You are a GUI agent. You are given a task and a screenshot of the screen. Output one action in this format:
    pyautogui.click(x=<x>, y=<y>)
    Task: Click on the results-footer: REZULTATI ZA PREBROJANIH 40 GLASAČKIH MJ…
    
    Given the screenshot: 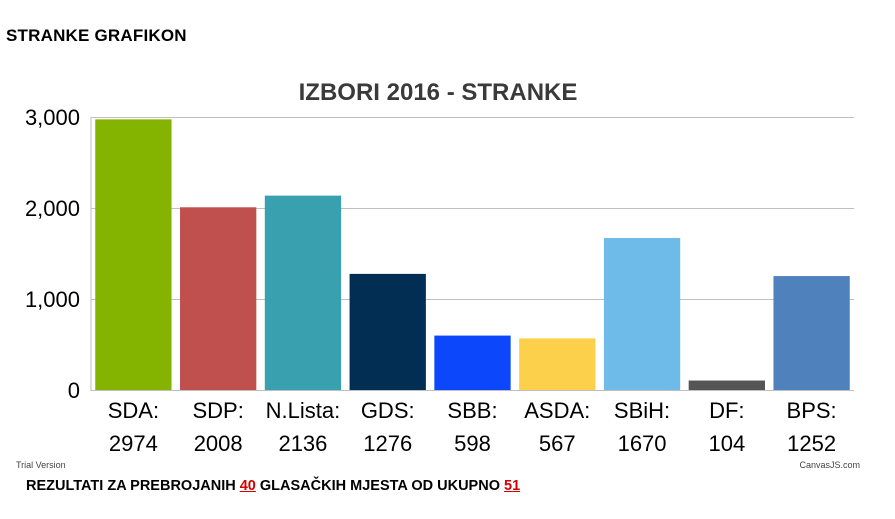 What is the action you would take?
    pyautogui.click(x=273, y=486)
    